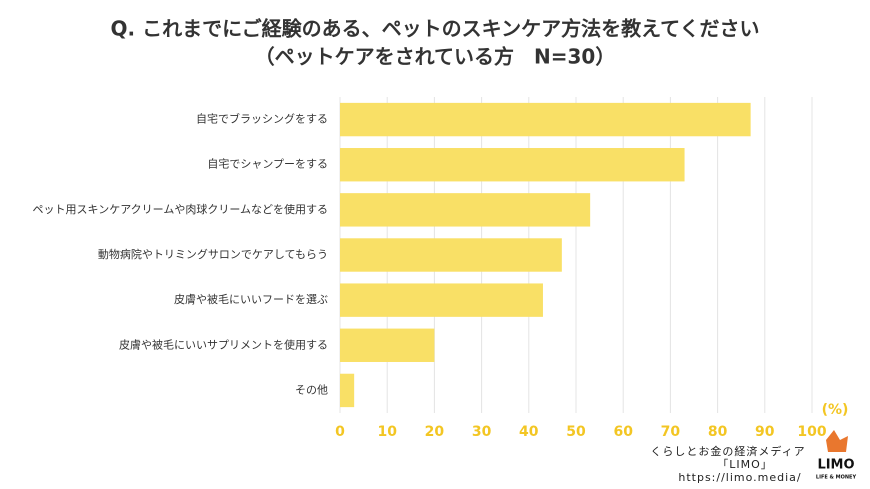  What do you see at coordinates (835, 410) in the screenshot?
I see `x-unit: (%)` at bounding box center [835, 410].